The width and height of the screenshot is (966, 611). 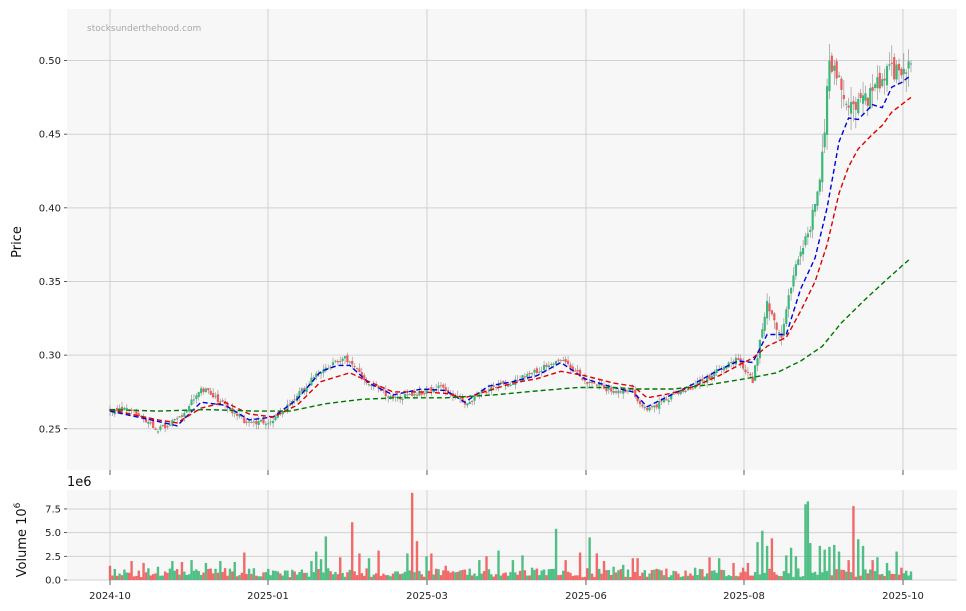 I want to click on price-tick-label: 0.25, so click(x=50, y=429).